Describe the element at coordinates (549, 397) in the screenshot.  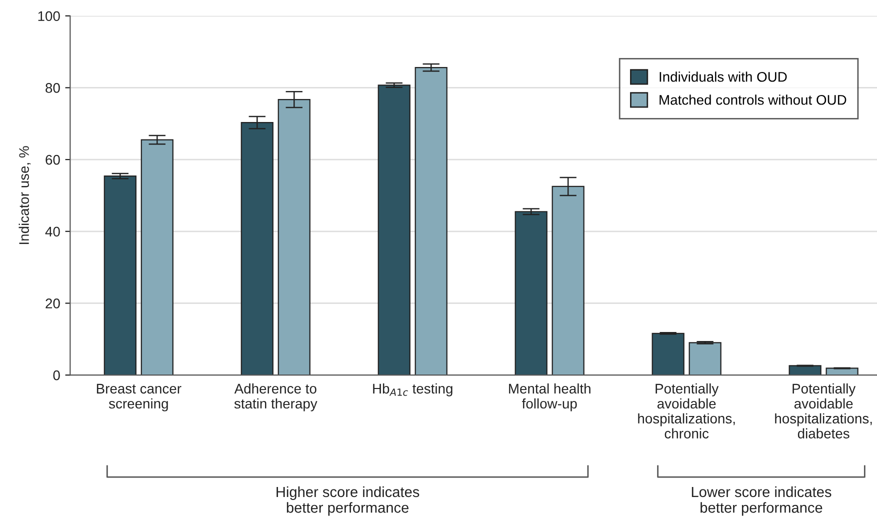
I see `x-tick-label: Mental health follow-up` at that location.